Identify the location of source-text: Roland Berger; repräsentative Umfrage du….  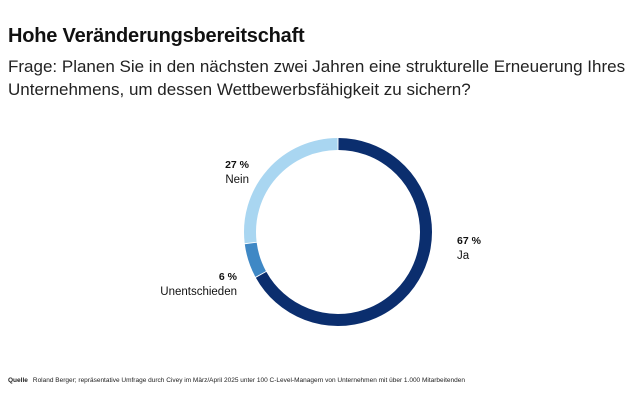
(248, 380).